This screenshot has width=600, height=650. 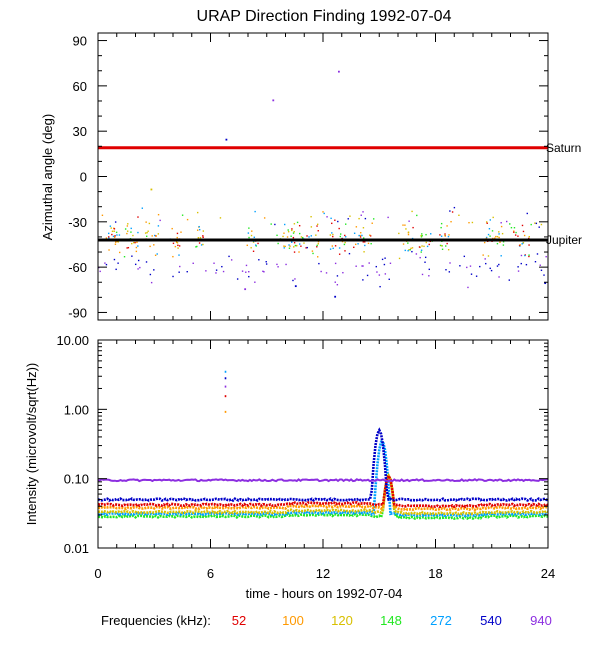 I want to click on azimuth-y-tick-label: 60, so click(x=80, y=86).